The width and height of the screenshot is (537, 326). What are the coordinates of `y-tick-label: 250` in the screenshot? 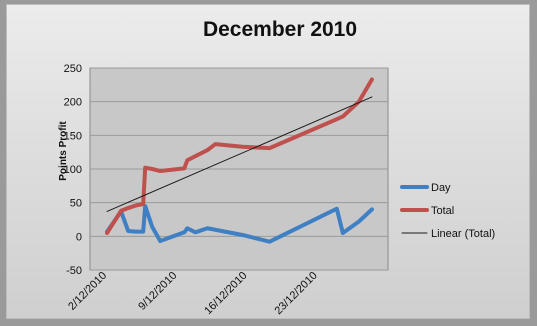 It's located at (73, 69).